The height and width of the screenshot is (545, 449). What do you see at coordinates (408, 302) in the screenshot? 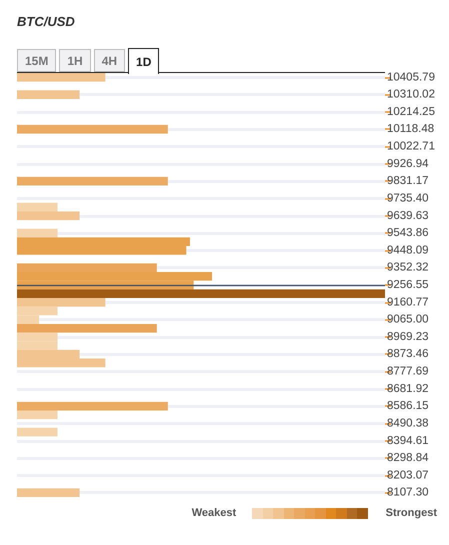
I see `y-tick-label: 9160.77` at bounding box center [408, 302].